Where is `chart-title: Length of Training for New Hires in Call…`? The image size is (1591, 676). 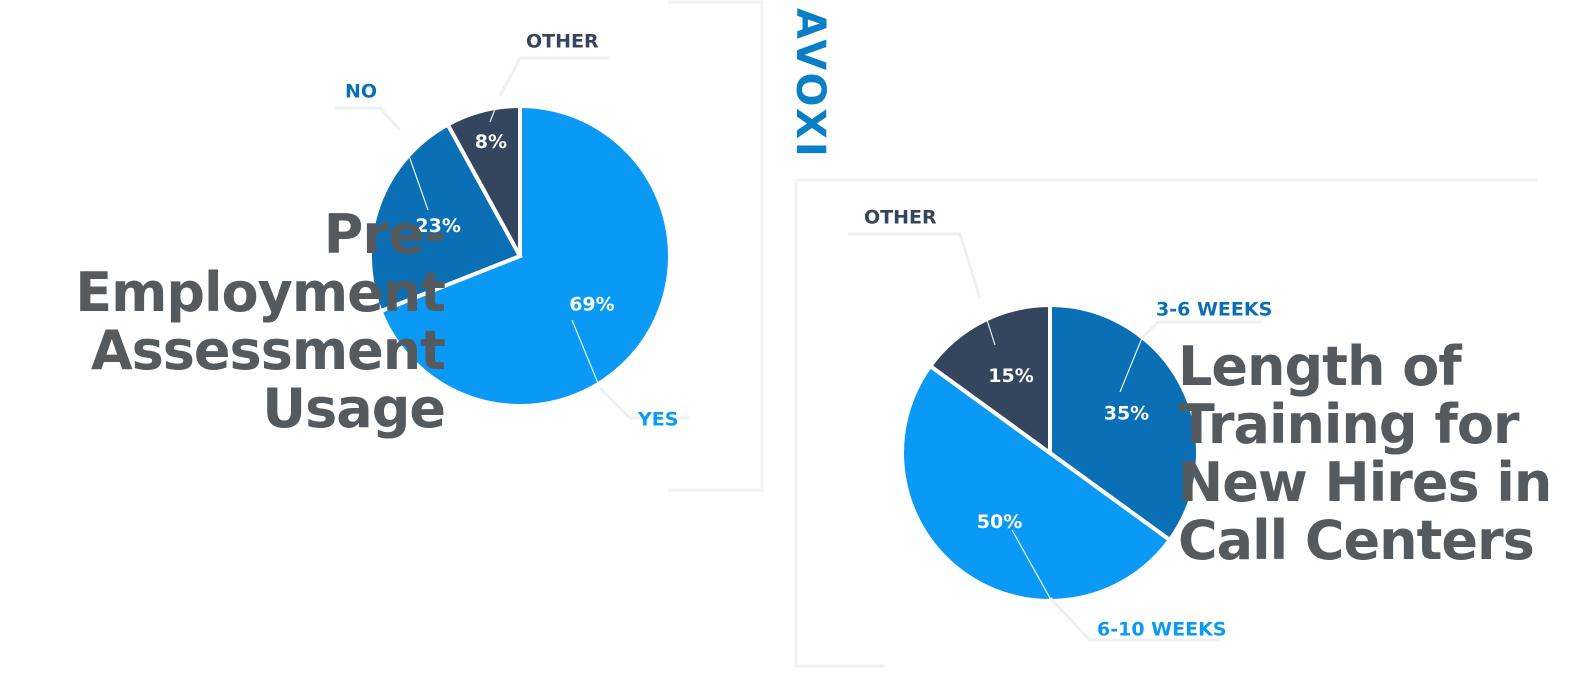
chart-title: Length of Training for New Hires in Call… is located at coordinates (1365, 453).